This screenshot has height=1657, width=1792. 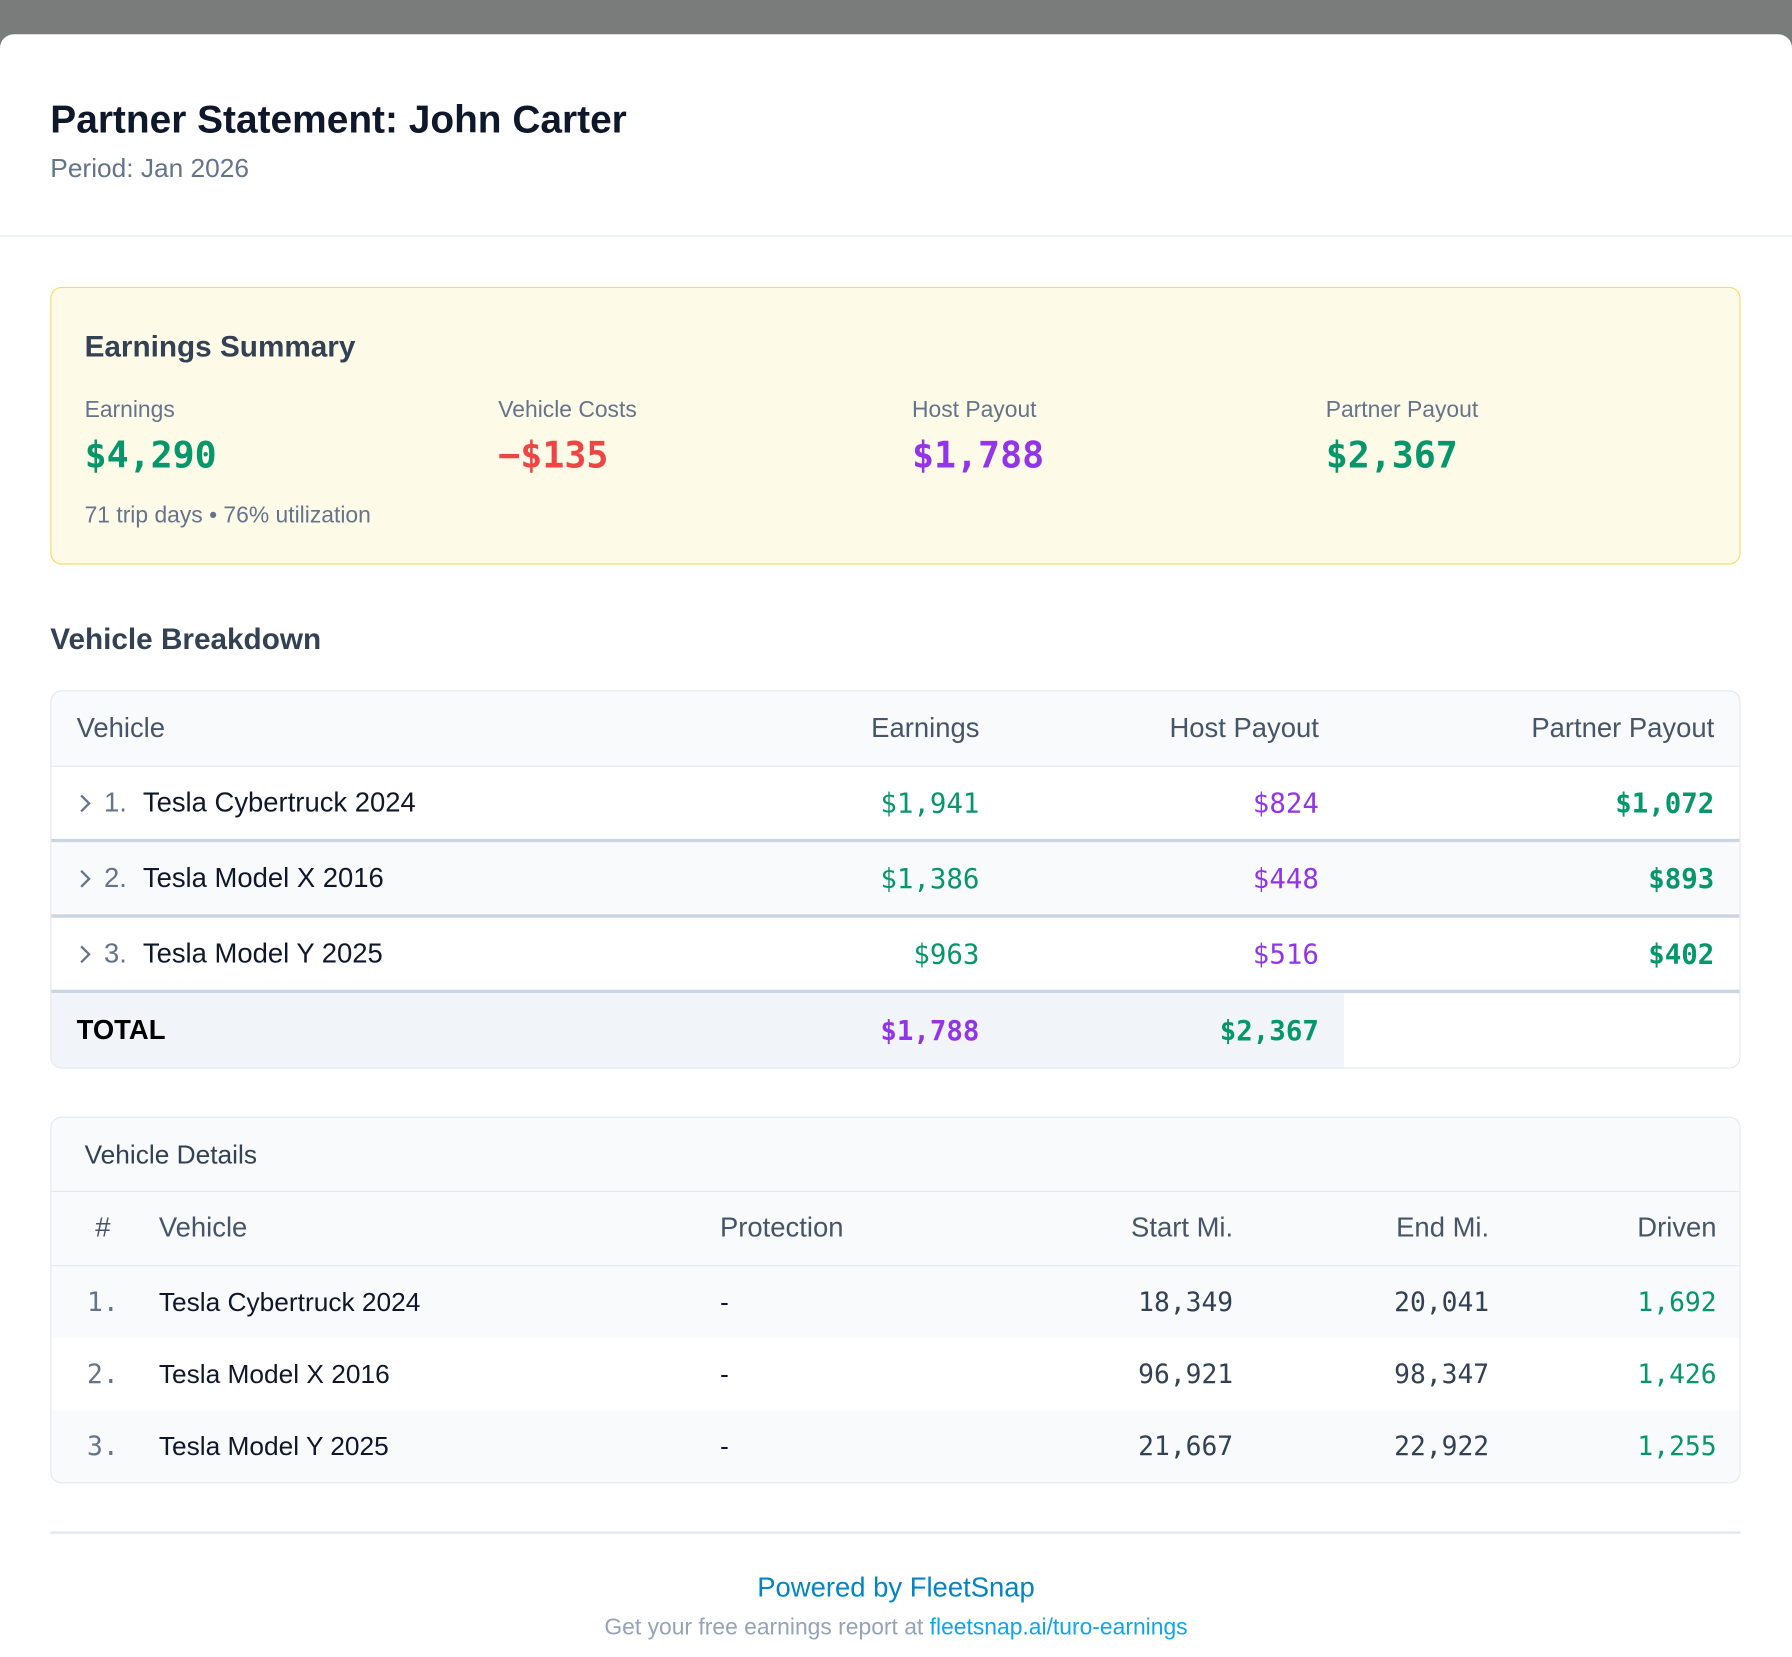 I want to click on detail-cell: 1,426, so click(x=1677, y=1374).